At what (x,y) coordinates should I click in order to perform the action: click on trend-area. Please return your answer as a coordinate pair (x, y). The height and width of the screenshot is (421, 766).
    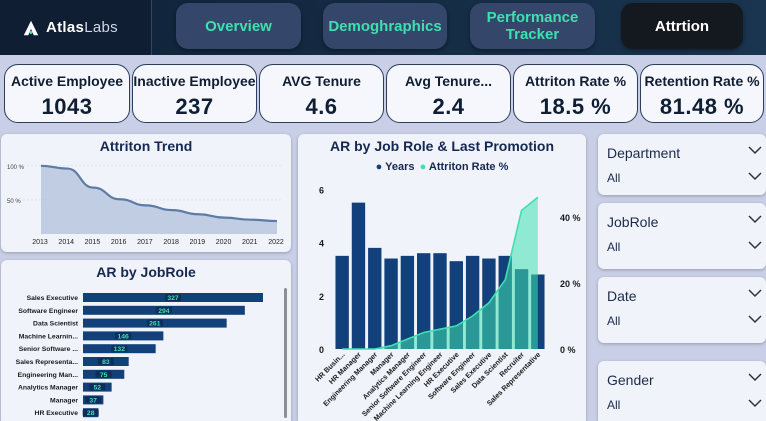
    Looking at the image, I should click on (159, 199).